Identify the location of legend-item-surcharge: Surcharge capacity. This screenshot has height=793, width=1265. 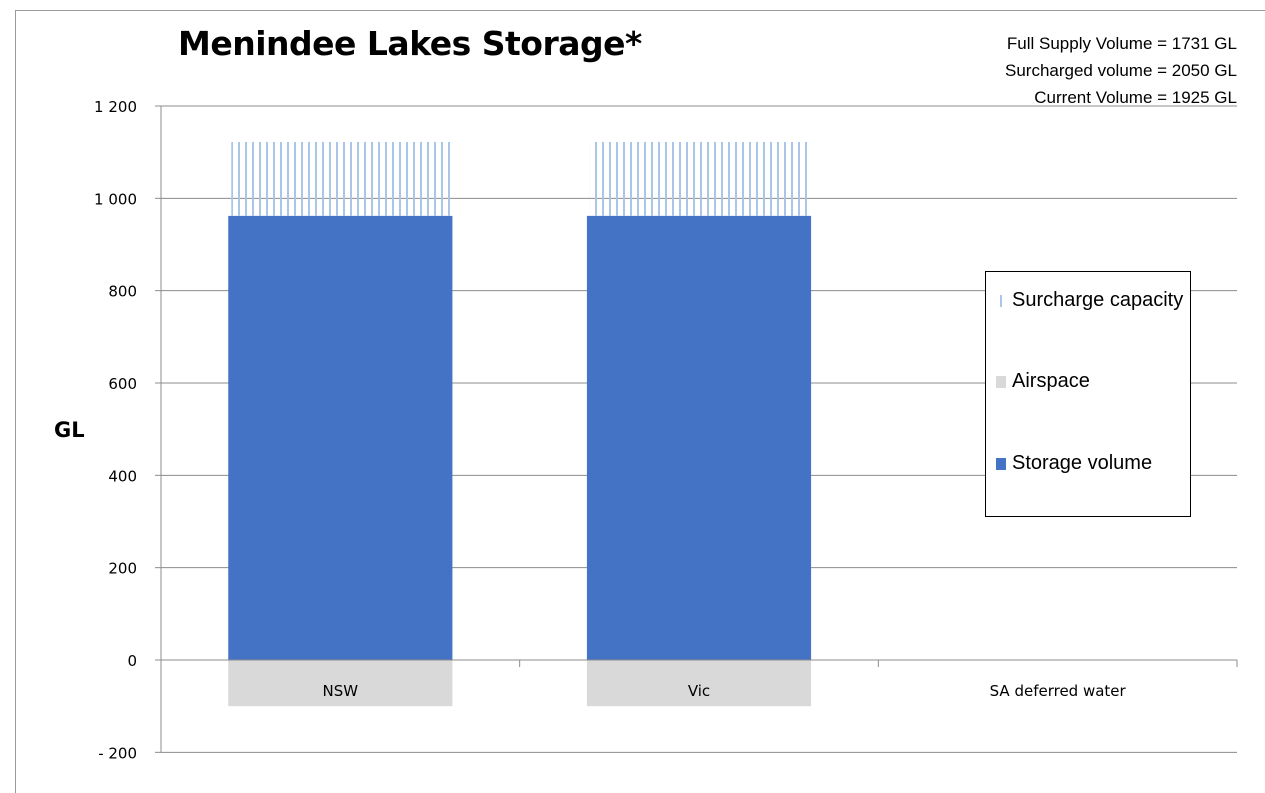
(1092, 300).